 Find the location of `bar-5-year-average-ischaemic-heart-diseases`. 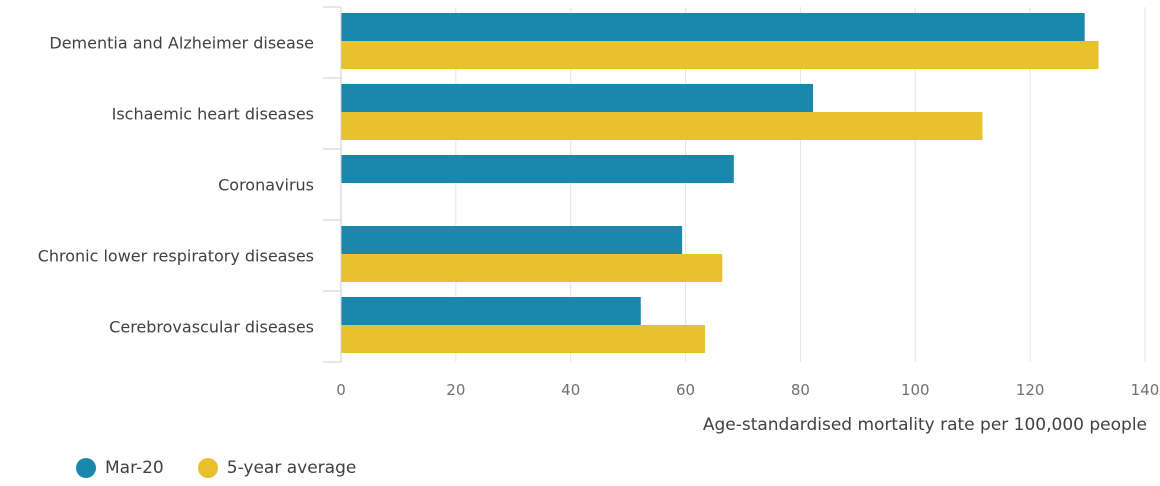

bar-5-year-average-ischaemic-heart-diseases is located at coordinates (662, 126).